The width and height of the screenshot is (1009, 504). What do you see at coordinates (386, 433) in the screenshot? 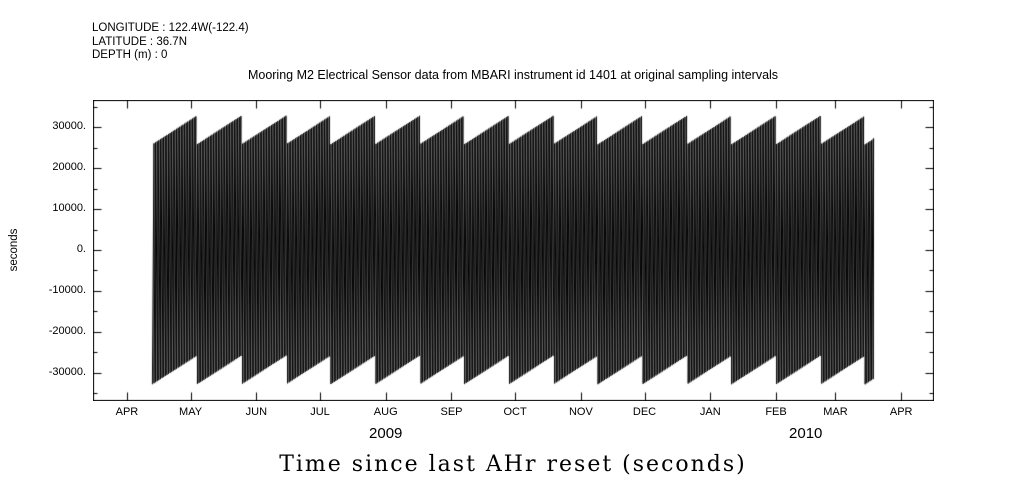
I see `year-label-2009: 2009` at bounding box center [386, 433].